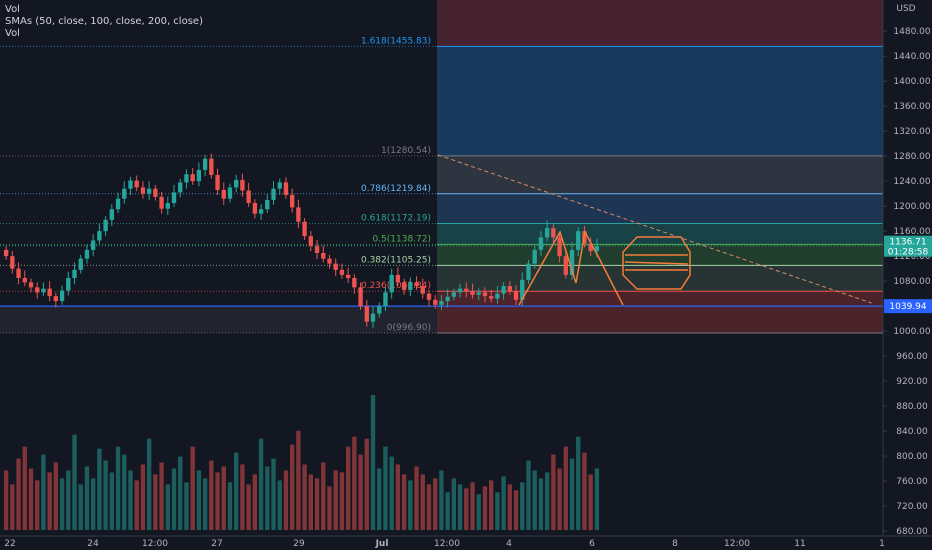 The width and height of the screenshot is (932, 550). What do you see at coordinates (911, 232) in the screenshot?
I see `price-tick-label: 1160.00` at bounding box center [911, 232].